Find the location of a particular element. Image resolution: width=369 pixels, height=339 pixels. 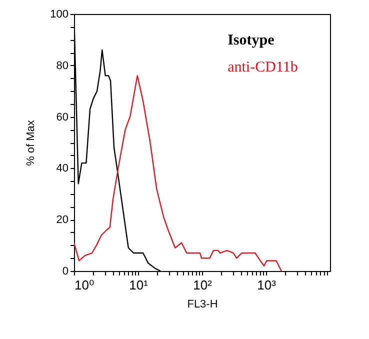

x-tick-label: 10² is located at coordinates (203, 285).